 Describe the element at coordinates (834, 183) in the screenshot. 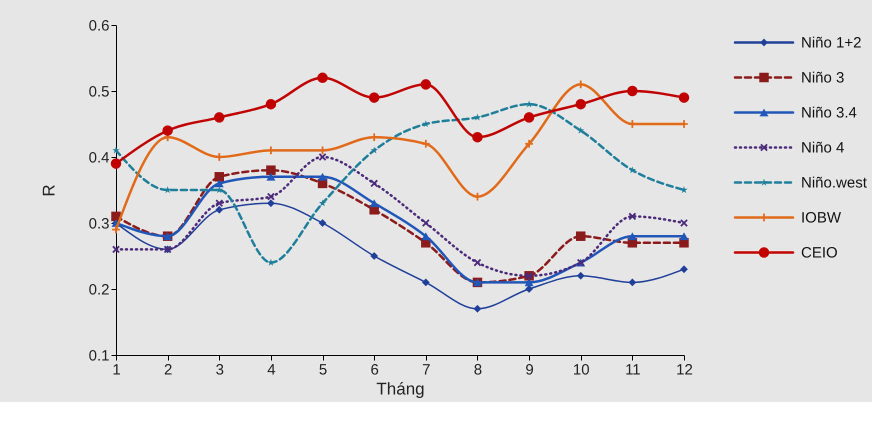

I see `legend-label: Niño.west` at that location.